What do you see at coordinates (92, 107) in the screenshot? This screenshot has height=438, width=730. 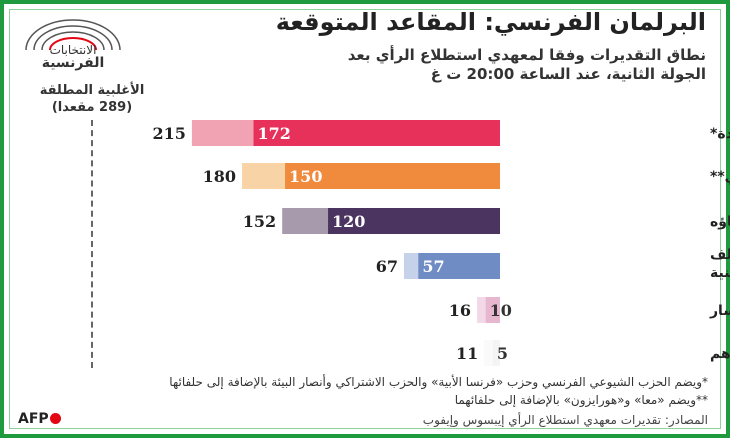 I see `majority-seats: (289 مقعدا)` at bounding box center [92, 107].